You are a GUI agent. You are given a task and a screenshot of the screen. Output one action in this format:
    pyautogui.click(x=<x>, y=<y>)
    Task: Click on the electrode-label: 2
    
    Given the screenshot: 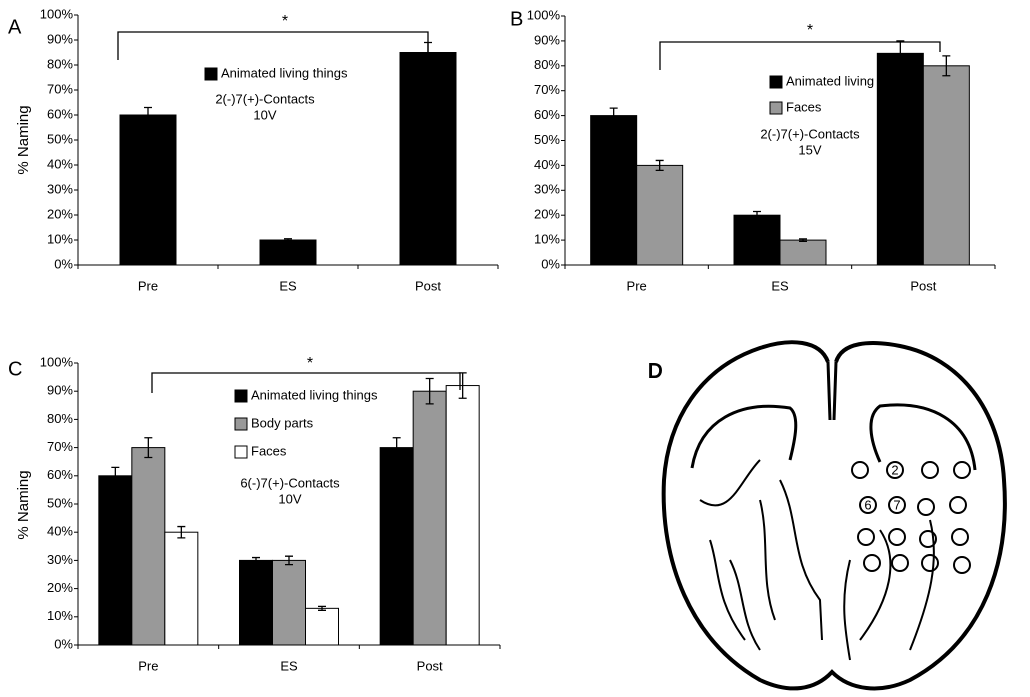 What is the action you would take?
    pyautogui.click(x=894, y=469)
    